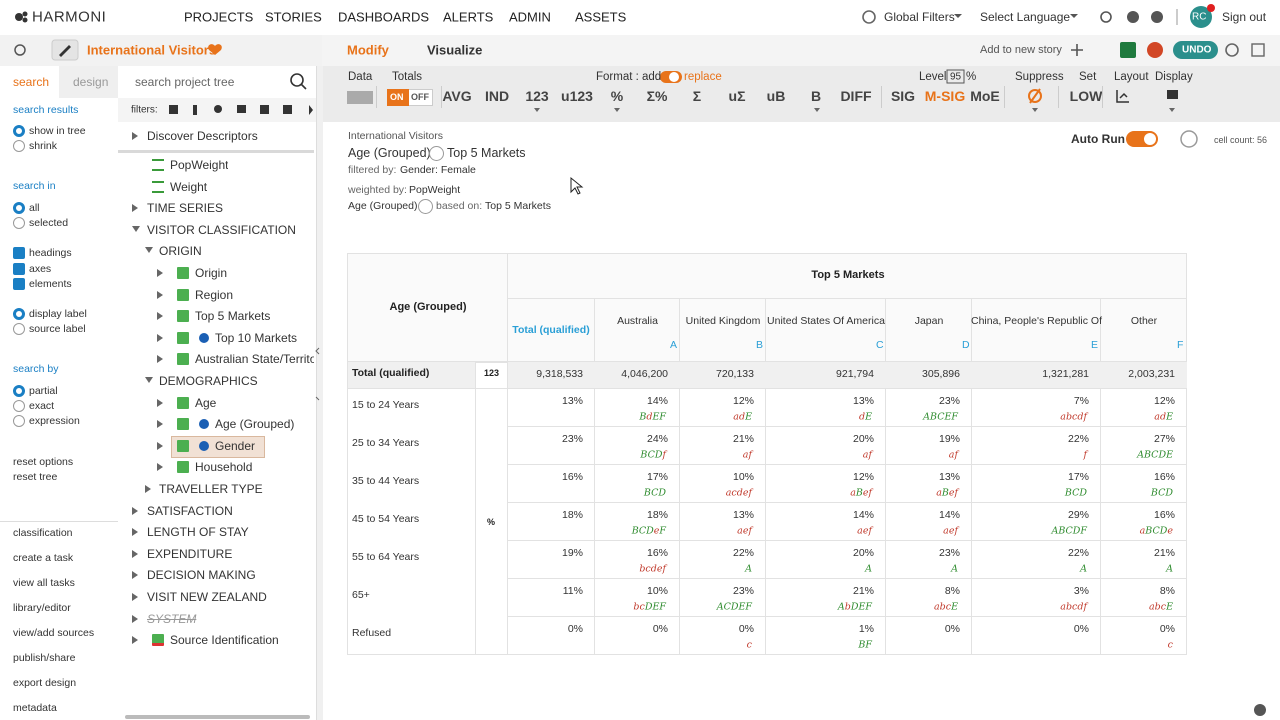 The image size is (1280, 720). I want to click on tree-label: Age (Grouped), so click(255, 424).